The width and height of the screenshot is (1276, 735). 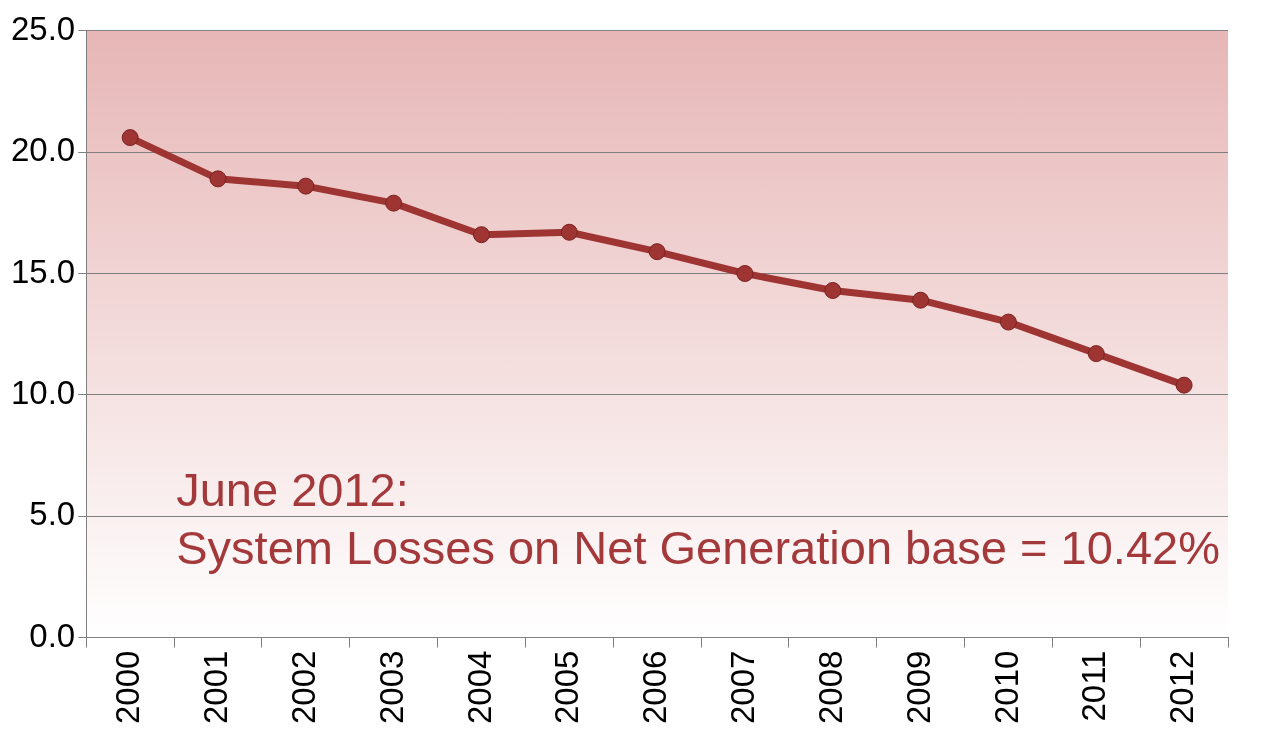 I want to click on x-tick-label: 2007, so click(x=743, y=687).